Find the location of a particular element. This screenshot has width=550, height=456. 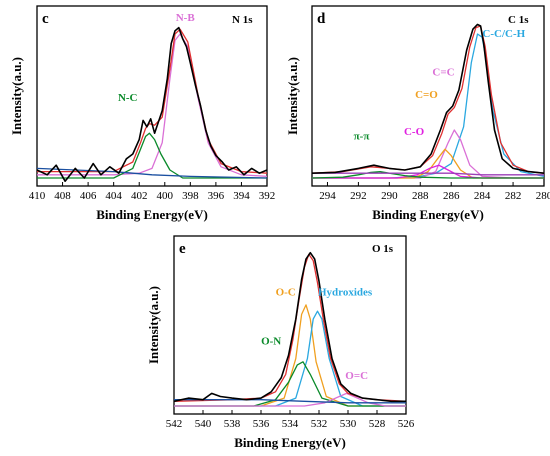

chart-title: N 1s is located at coordinates (242, 20).